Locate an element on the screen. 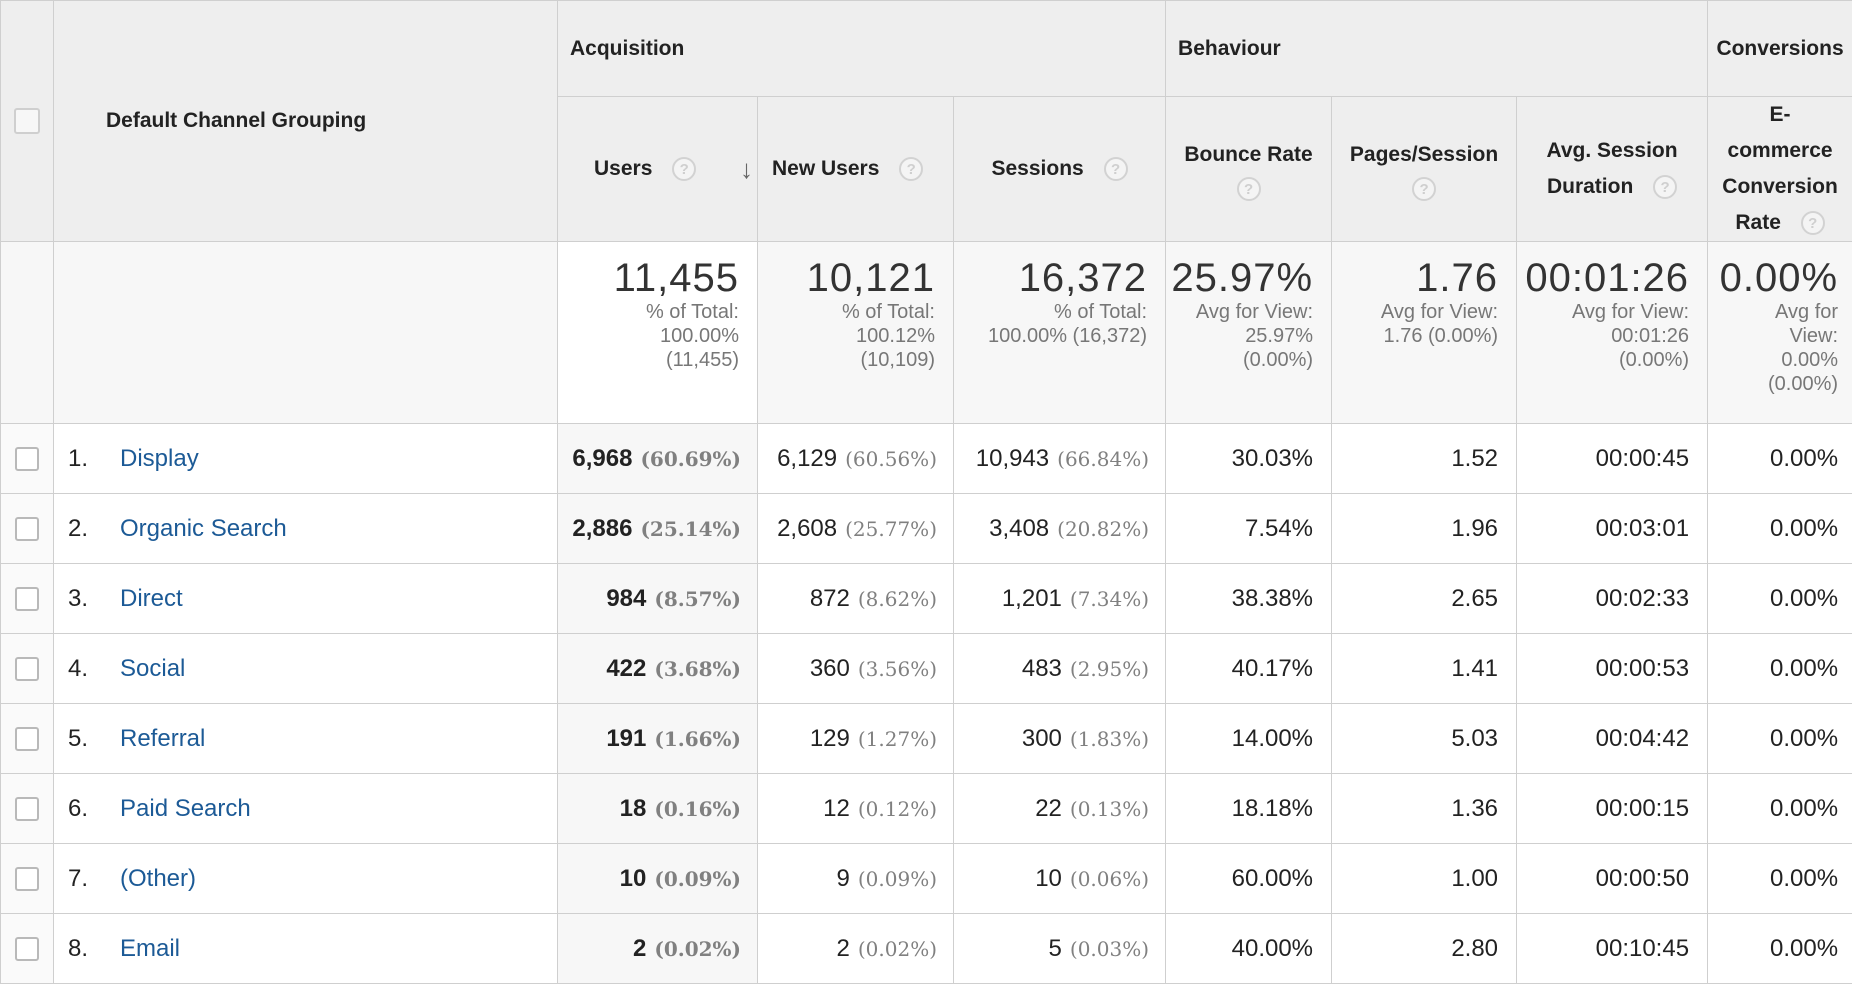 This screenshot has width=1852, height=986. new-users-cell: 129 (1.27%) is located at coordinates (855, 738).